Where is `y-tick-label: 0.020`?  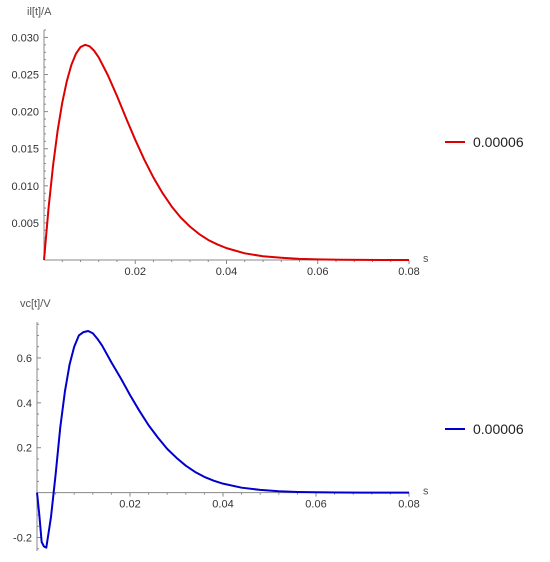
y-tick-label: 0.020 is located at coordinates (25, 113).